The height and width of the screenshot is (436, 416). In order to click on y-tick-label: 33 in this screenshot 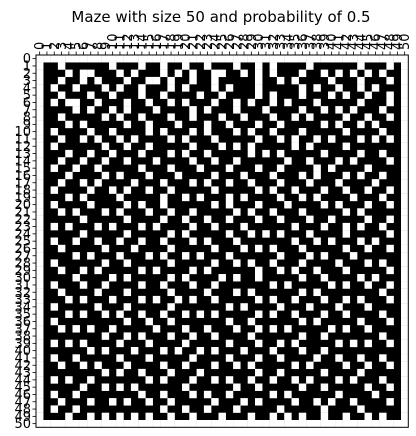, I will do `click(22, 300)`.